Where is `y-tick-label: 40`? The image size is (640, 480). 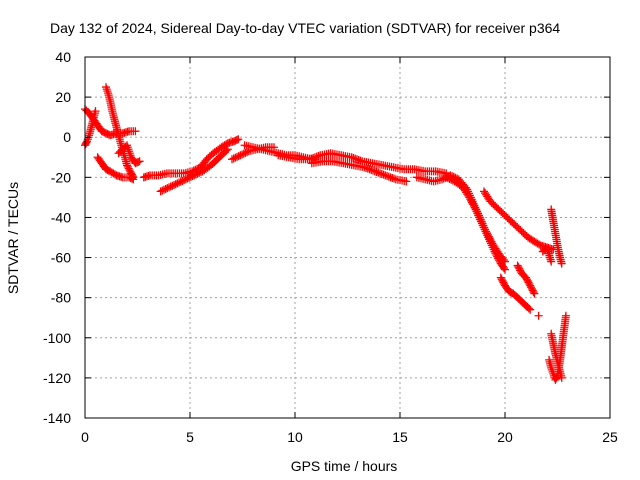 y-tick-label: 40 is located at coordinates (63, 57).